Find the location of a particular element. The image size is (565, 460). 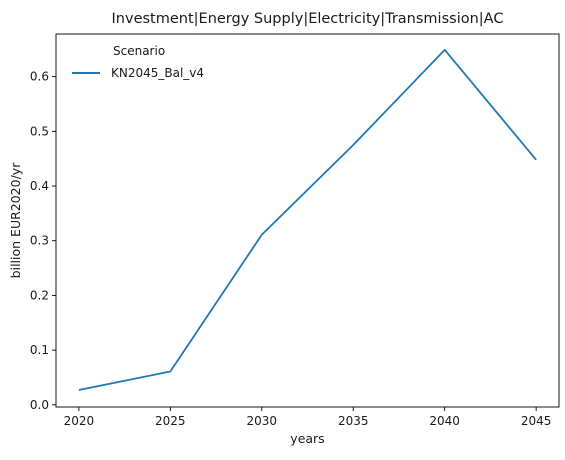

y-tick-label: 0.6 is located at coordinates (39, 77).